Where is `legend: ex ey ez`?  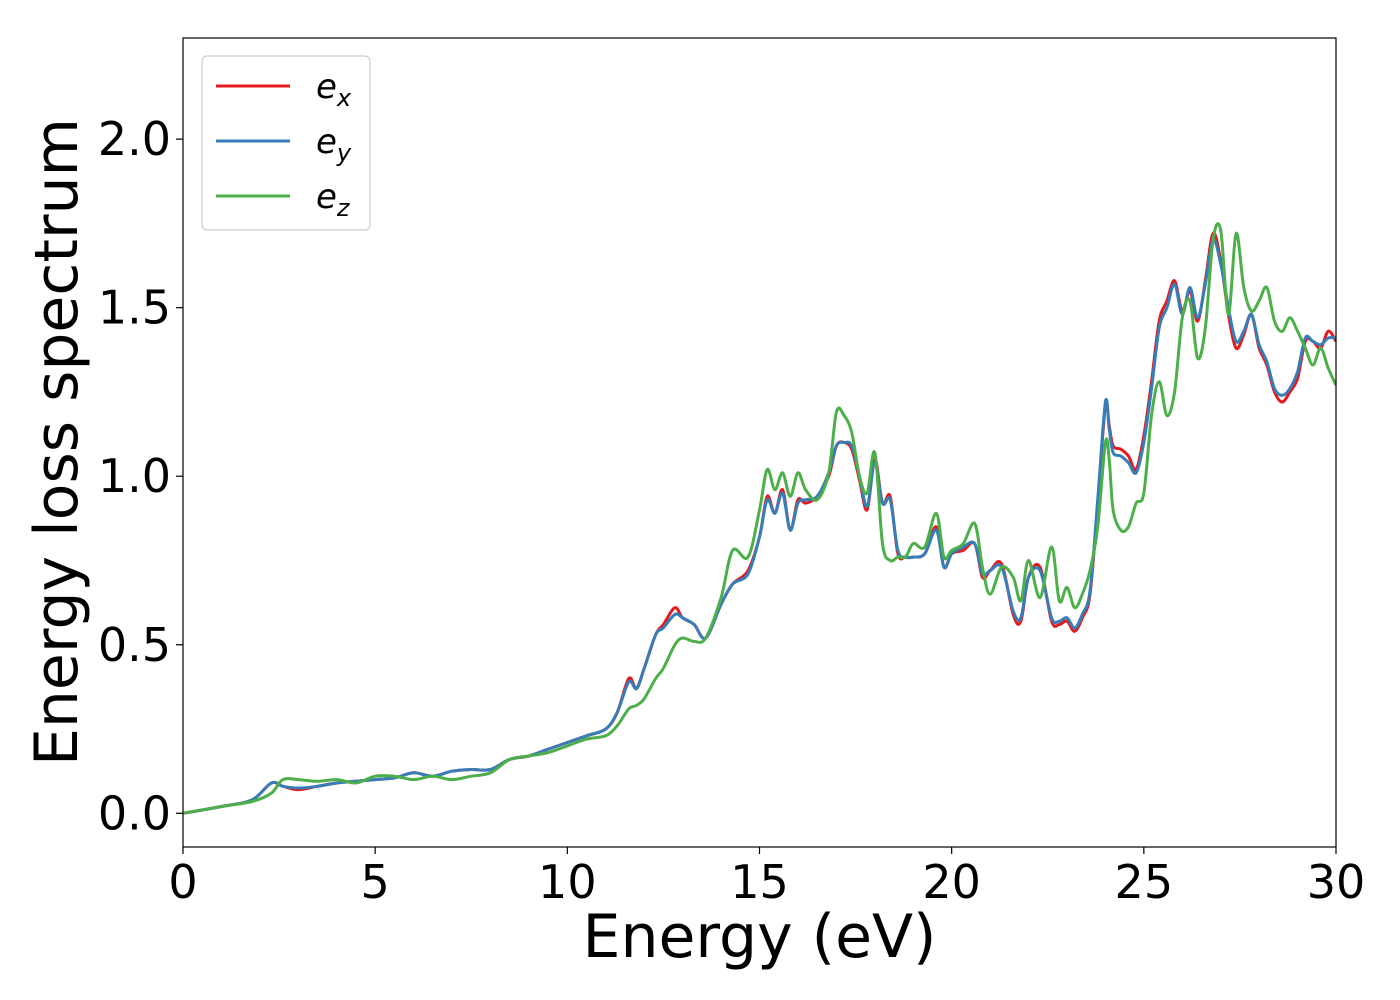 legend: ex ey ez is located at coordinates (286, 143).